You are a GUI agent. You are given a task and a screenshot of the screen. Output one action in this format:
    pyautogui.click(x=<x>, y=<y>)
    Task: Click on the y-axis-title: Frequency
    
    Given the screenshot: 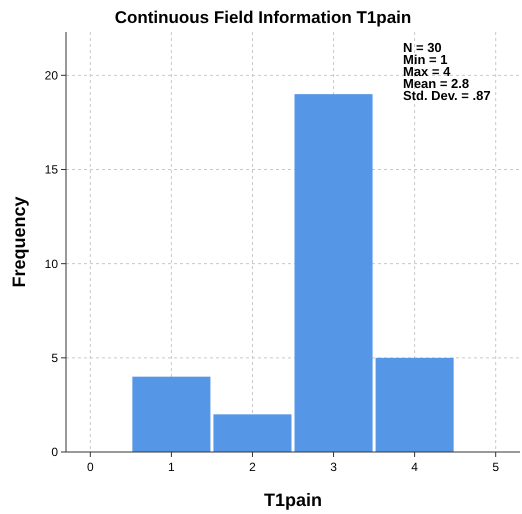 What is the action you would take?
    pyautogui.click(x=19, y=242)
    